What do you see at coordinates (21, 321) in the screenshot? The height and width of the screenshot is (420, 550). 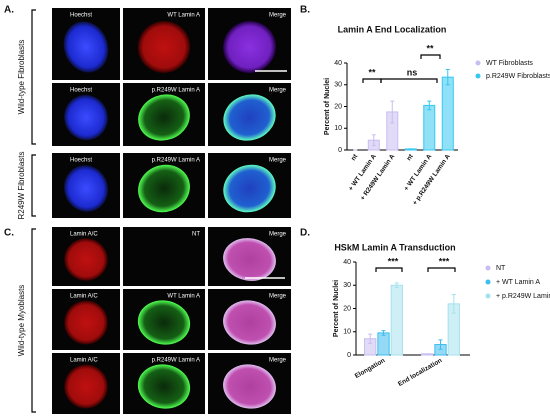 I see `group-label: Wild-type Myoblasts` at bounding box center [21, 321].